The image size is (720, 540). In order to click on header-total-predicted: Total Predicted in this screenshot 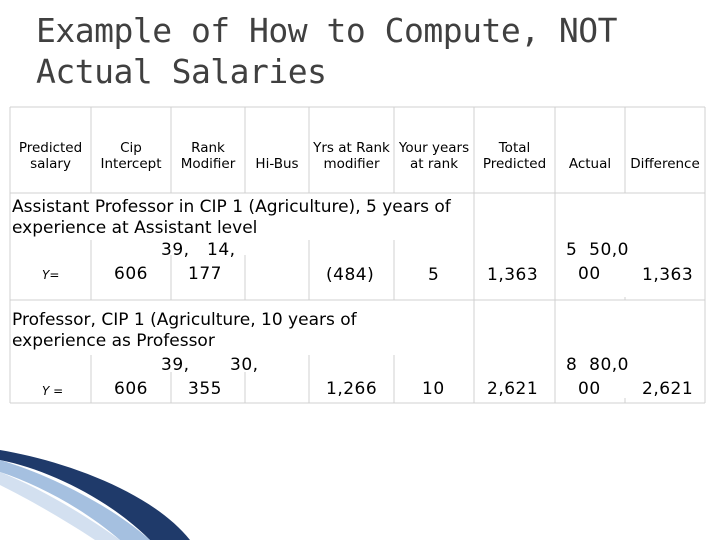, I will do `click(514, 156)`.